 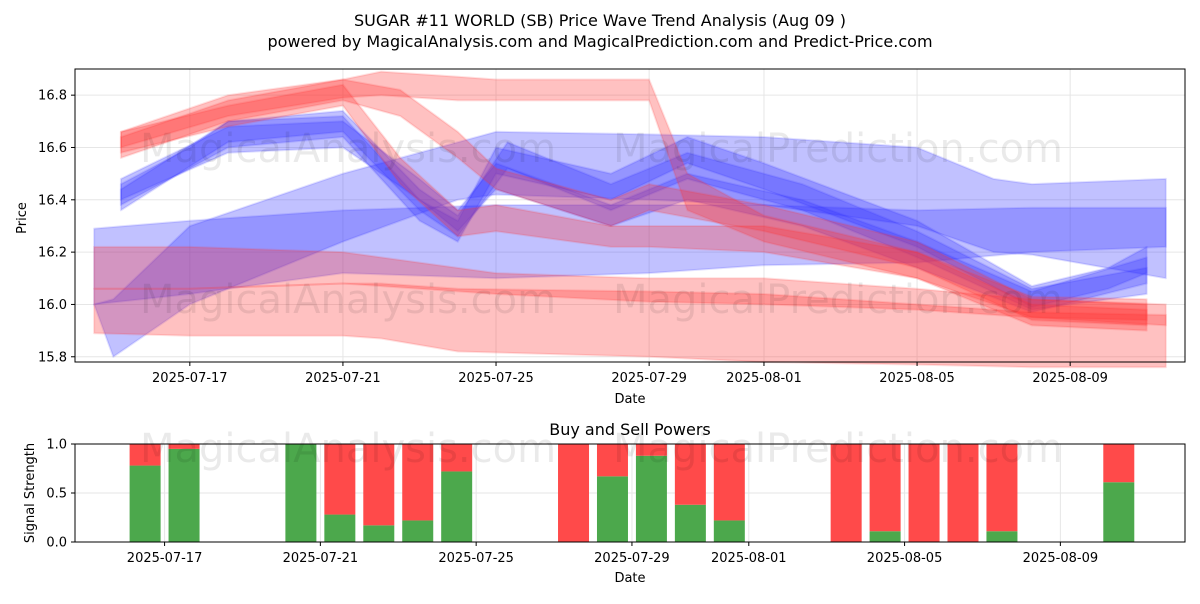 What do you see at coordinates (56, 227) in the screenshot?
I see `top-y-ticks: 15.8 16.0 16.2 16.4 16.6 16.8` at bounding box center [56, 227].